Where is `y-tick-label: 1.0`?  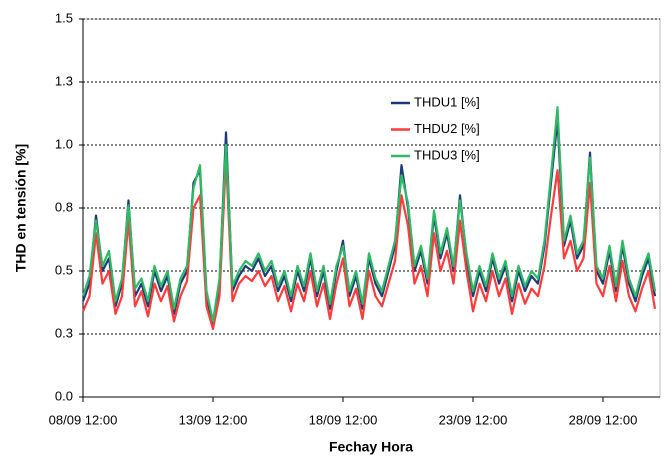
y-tick-label: 1.0 is located at coordinates (64, 143).